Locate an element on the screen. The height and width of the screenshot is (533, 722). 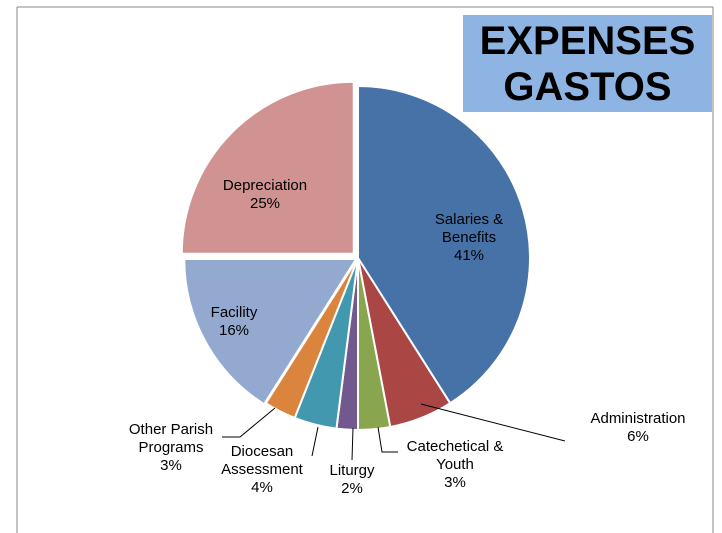
category-label: Liturgy is located at coordinates (352, 470).